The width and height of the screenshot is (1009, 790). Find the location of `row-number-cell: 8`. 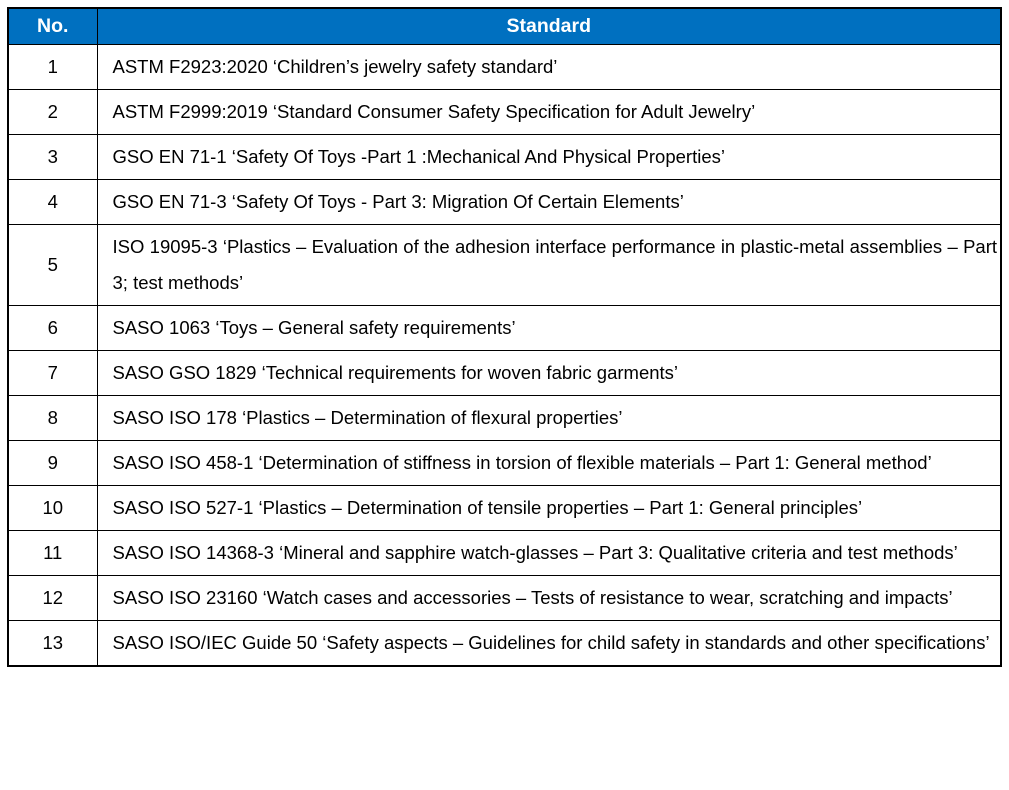

row-number-cell: 8 is located at coordinates (52, 418).